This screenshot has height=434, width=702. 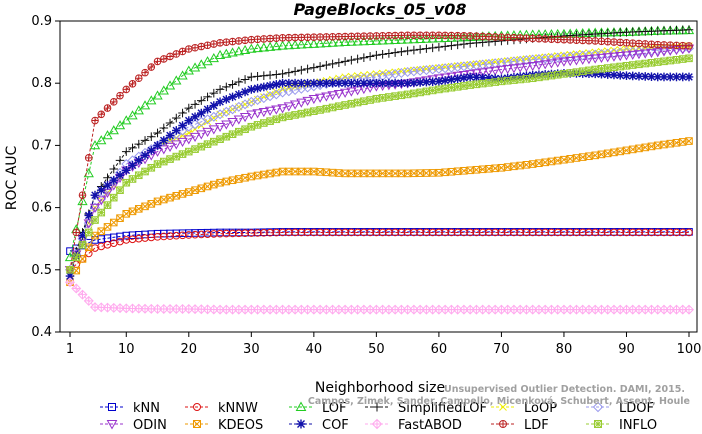 I want to click on legend-item-fastabod: FastABOD, so click(x=413, y=425).